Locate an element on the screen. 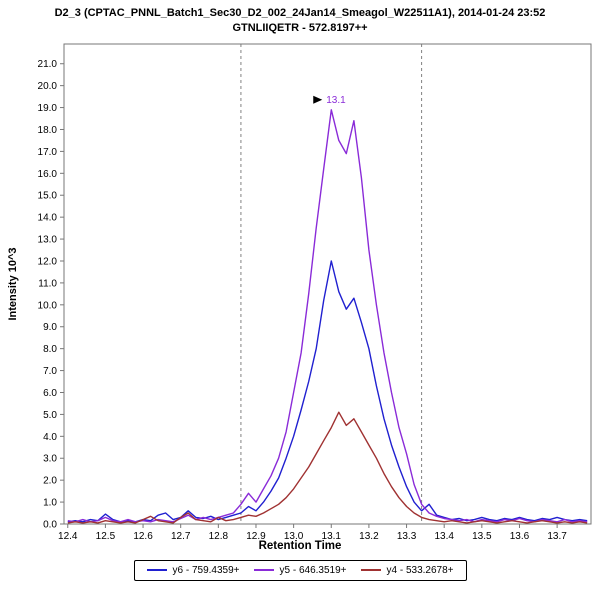 Image resolution: width=600 pixels, height=600 pixels. x-tick-label: 13.7 is located at coordinates (557, 536).